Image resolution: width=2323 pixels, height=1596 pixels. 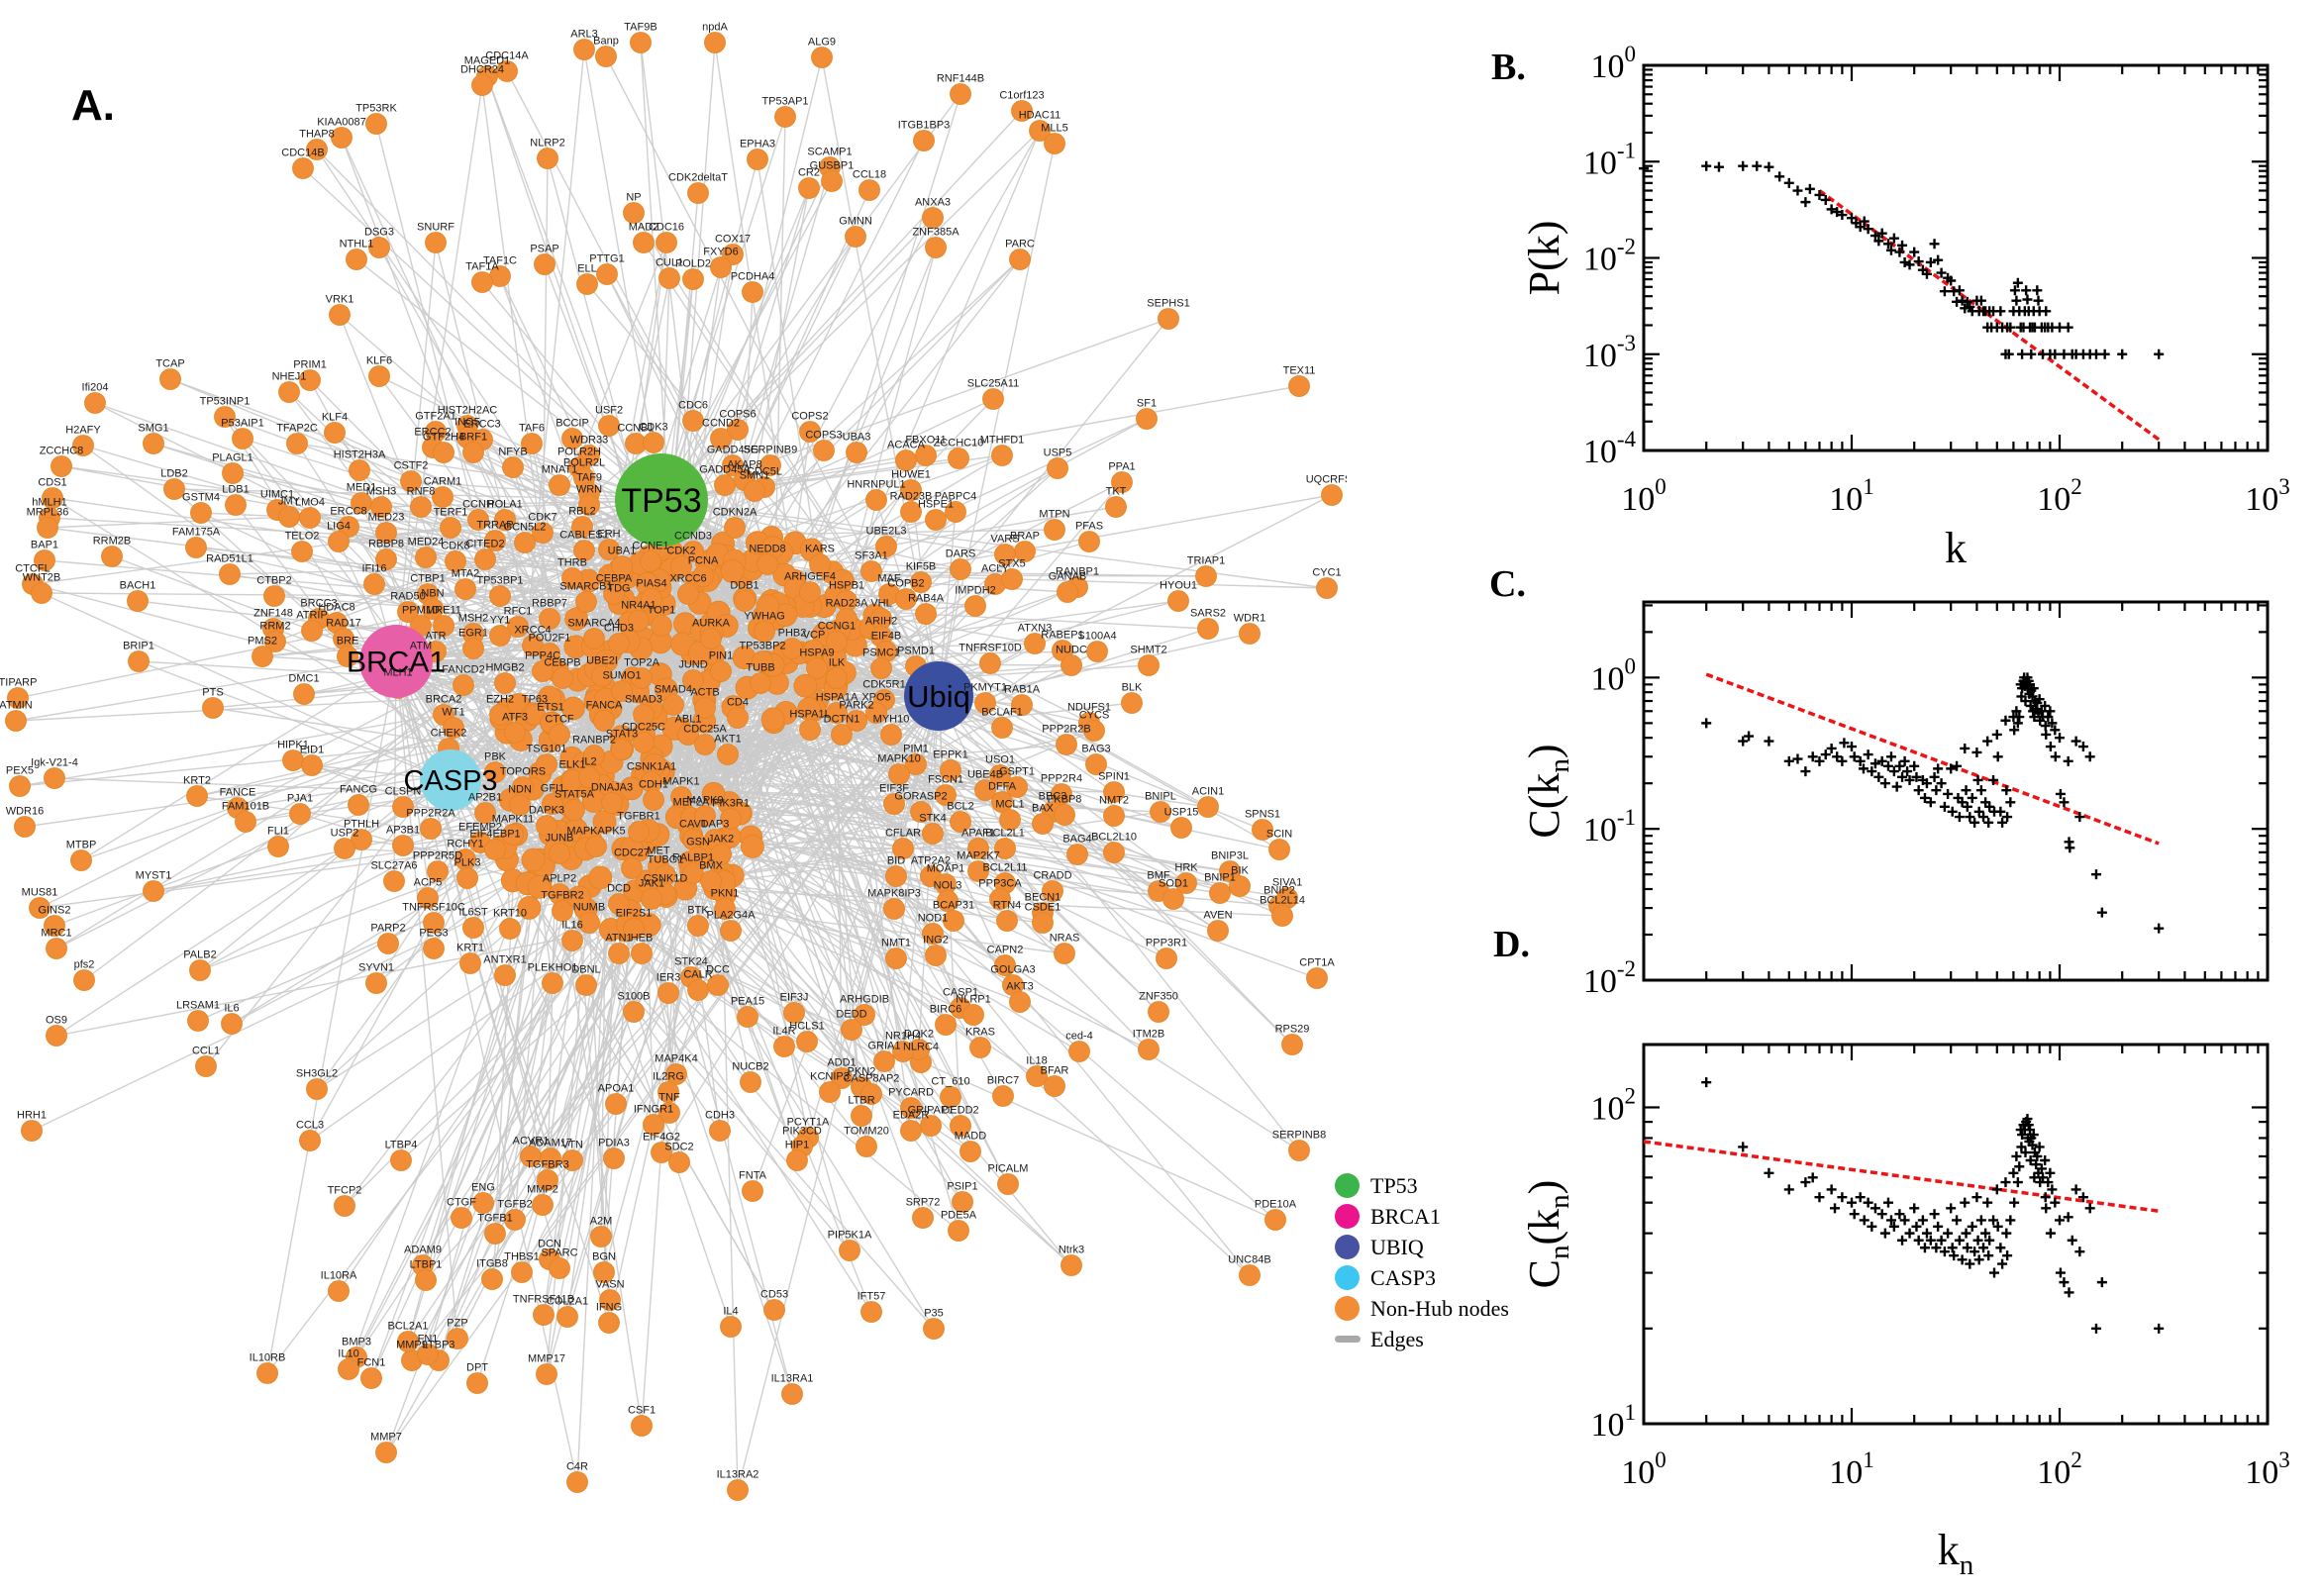 I want to click on network-node-label: USF2, so click(x=609, y=411).